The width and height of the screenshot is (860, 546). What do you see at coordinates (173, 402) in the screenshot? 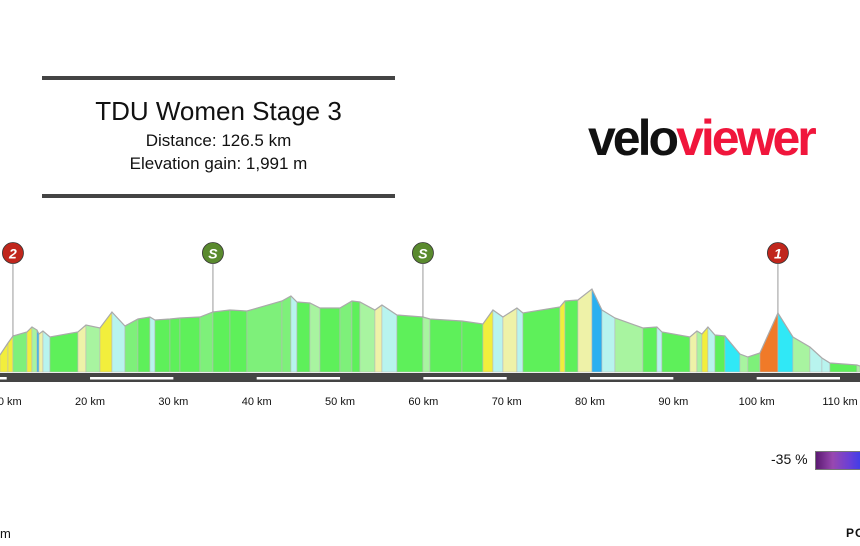
I see `x-tick-label: 30 km` at bounding box center [173, 402].